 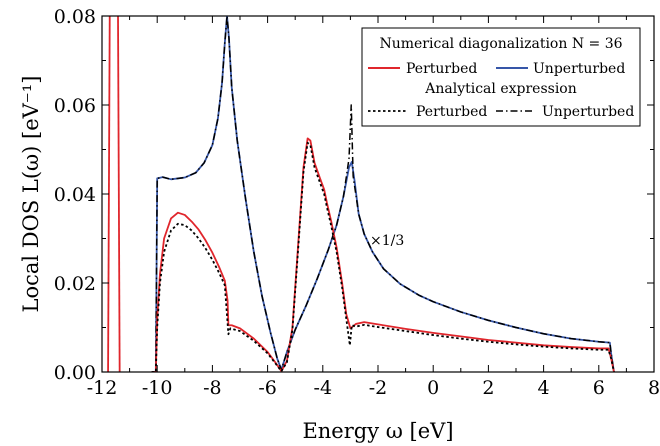 What do you see at coordinates (75, 373) in the screenshot?
I see `y-tick-label: 0.00` at bounding box center [75, 373].